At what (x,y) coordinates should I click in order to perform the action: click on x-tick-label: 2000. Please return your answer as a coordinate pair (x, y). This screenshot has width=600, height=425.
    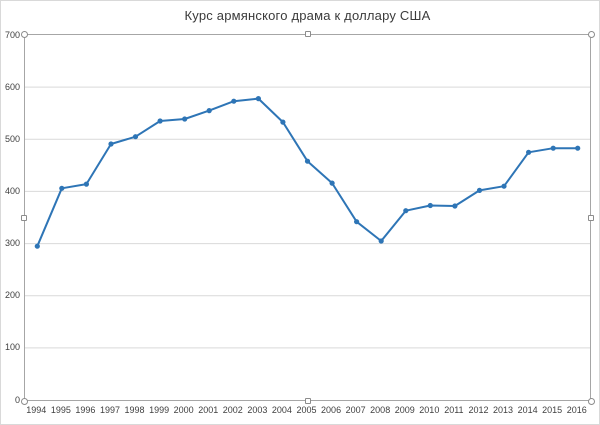
    Looking at the image, I should click on (183, 410).